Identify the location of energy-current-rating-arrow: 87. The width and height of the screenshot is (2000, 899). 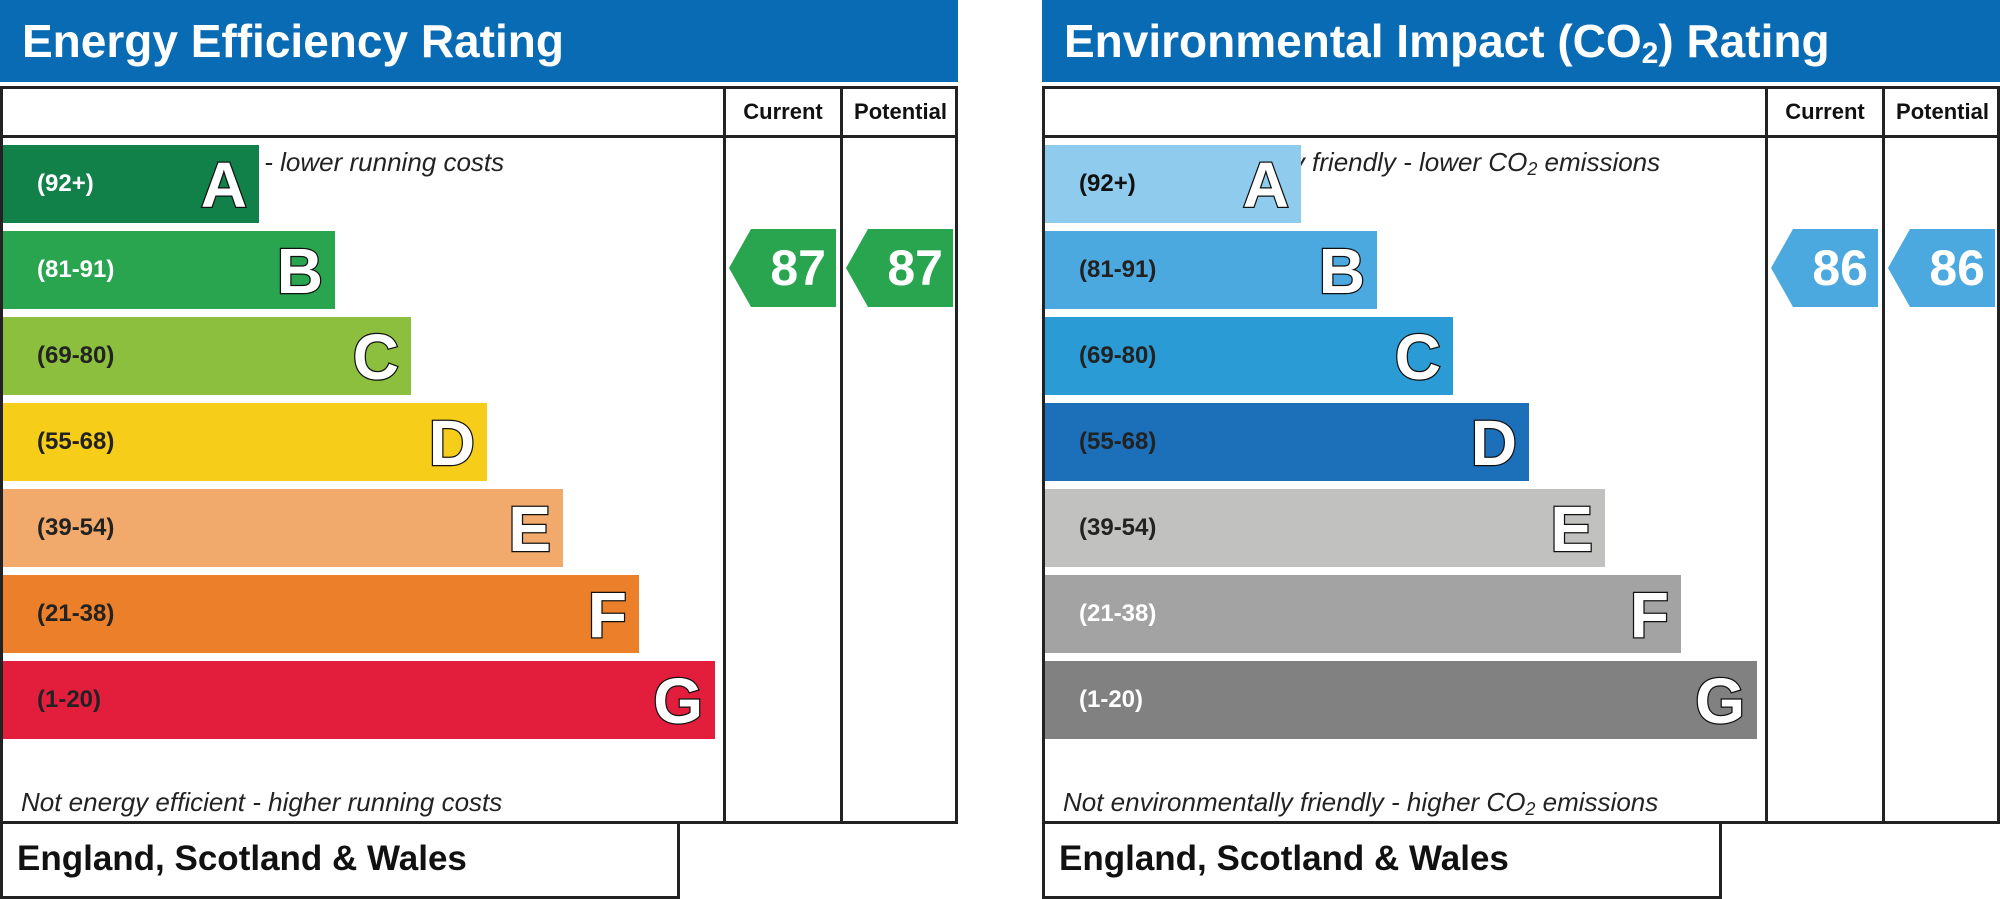
(782, 268).